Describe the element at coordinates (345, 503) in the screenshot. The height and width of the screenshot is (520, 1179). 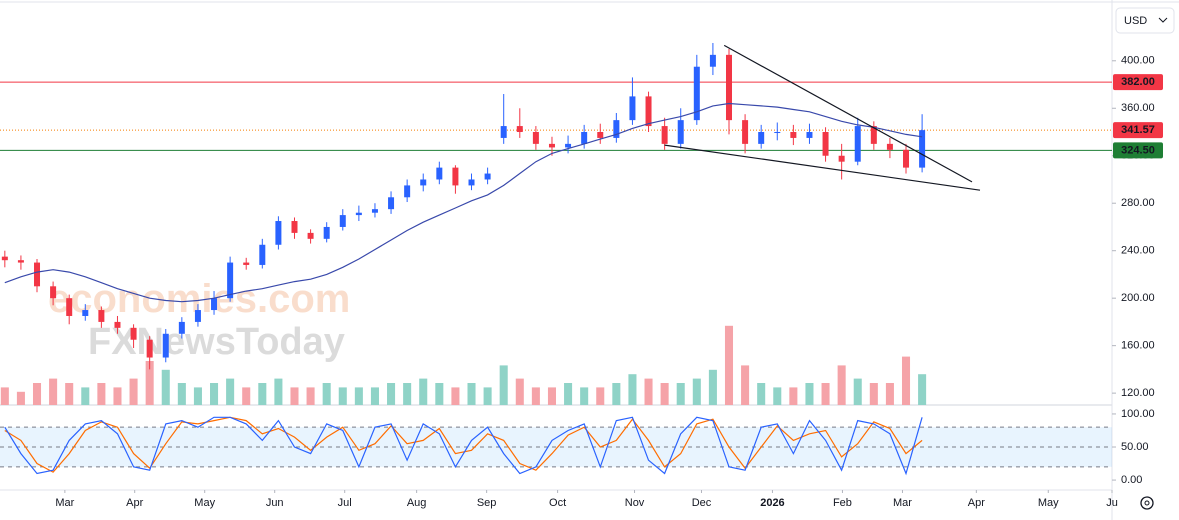
I see `x-tick-label: Jul` at that location.